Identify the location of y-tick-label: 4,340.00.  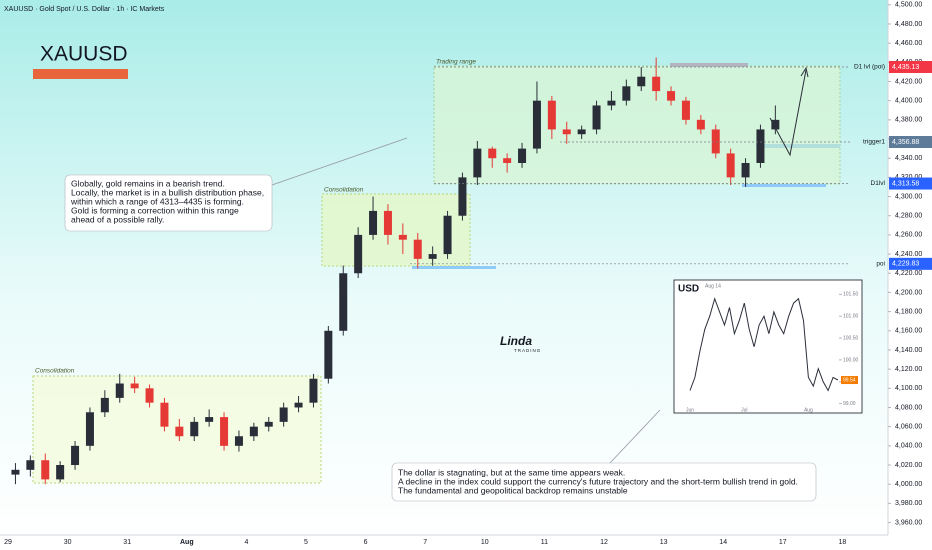
(908, 158).